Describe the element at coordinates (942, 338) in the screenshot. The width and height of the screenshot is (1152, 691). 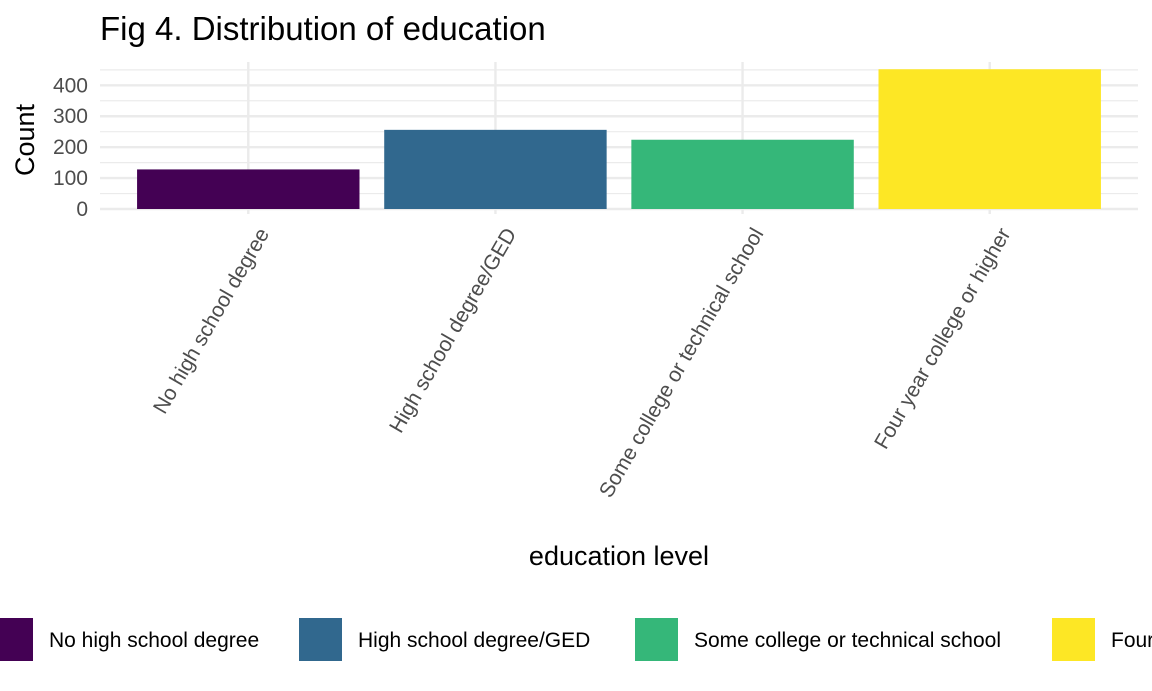
I see `x-tick-label: Four year college or higher` at that location.